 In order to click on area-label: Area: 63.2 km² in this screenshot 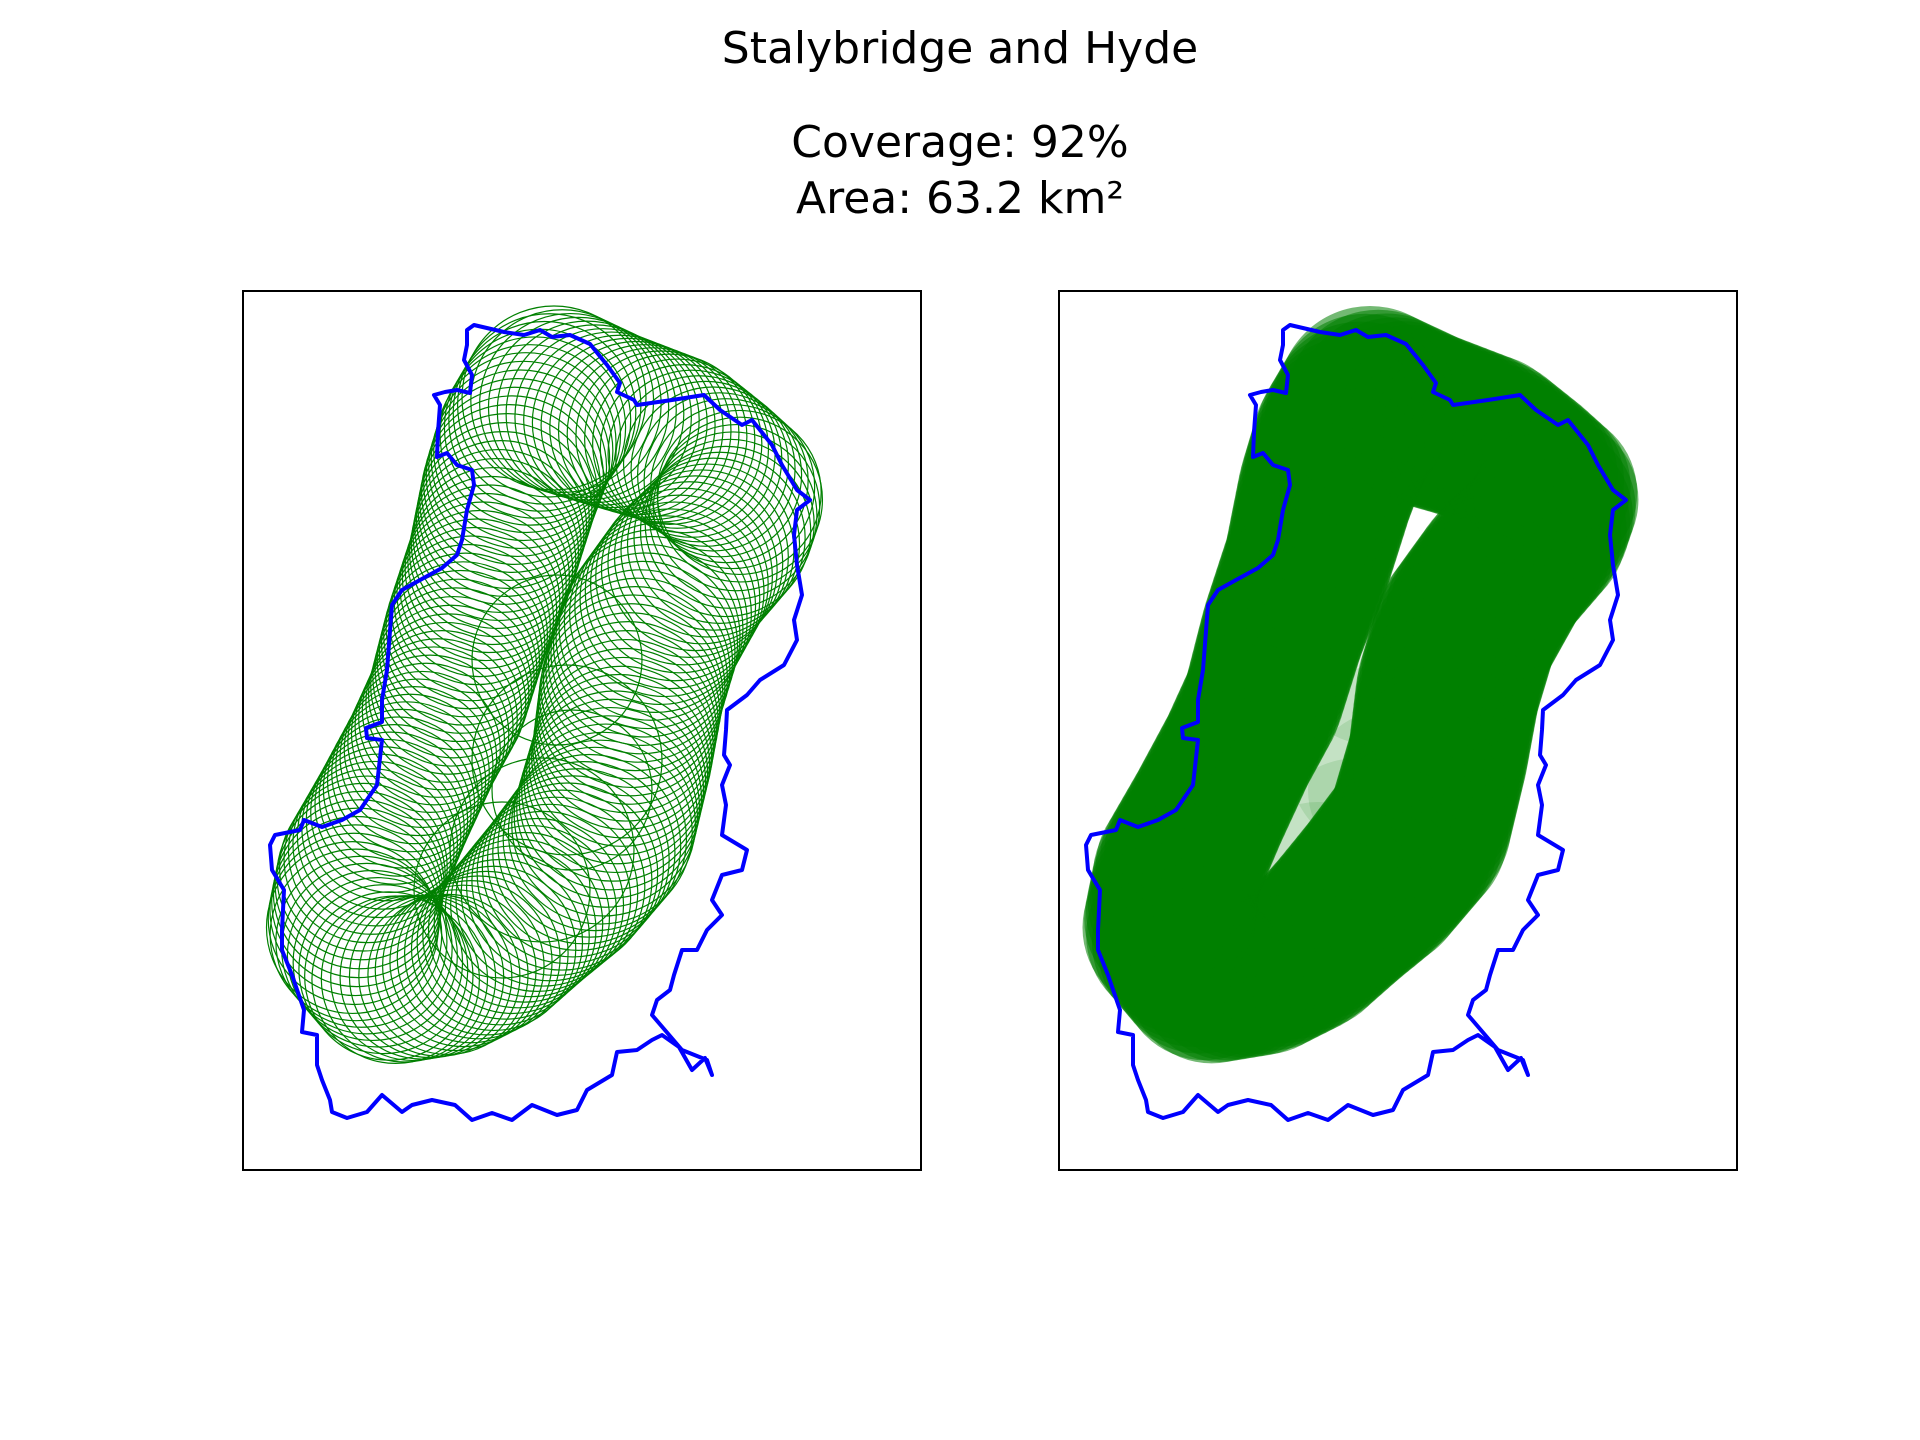, I will do `click(959, 198)`.